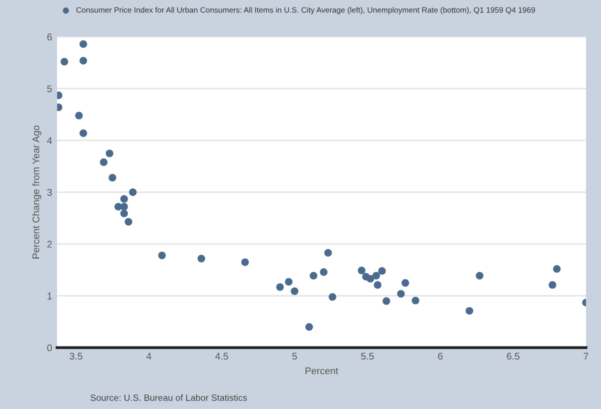 The width and height of the screenshot is (601, 409). What do you see at coordinates (149, 356) in the screenshot?
I see `x-tick-label: 4` at bounding box center [149, 356].